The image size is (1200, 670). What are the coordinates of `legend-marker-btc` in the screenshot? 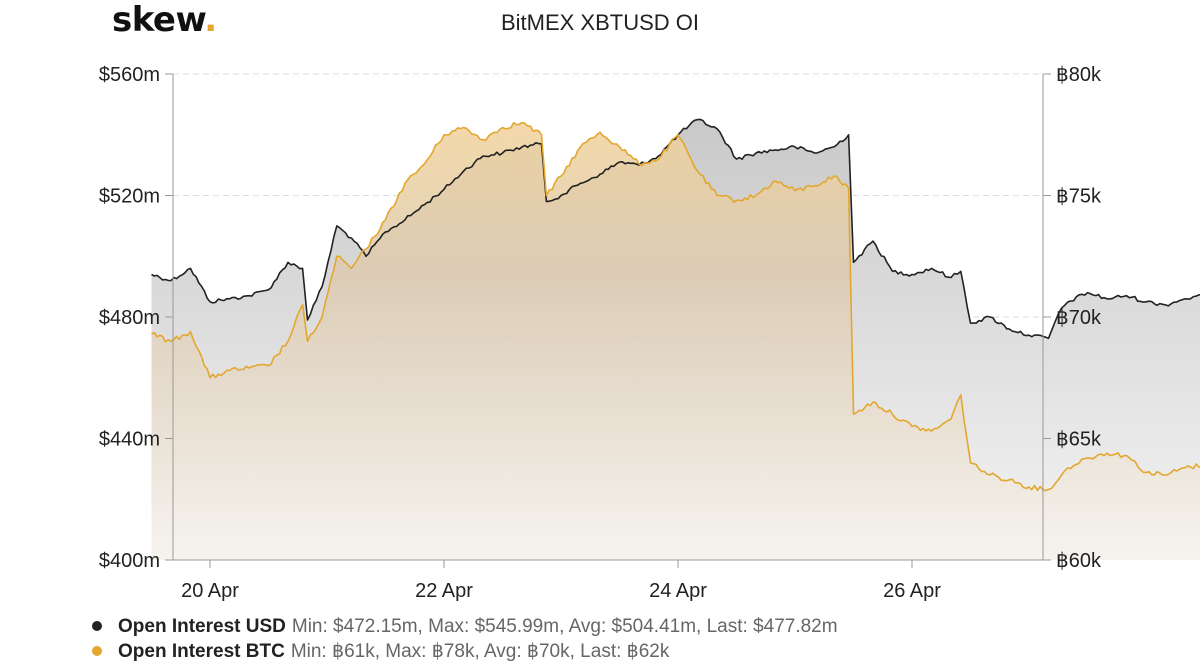 It's located at (97, 650).